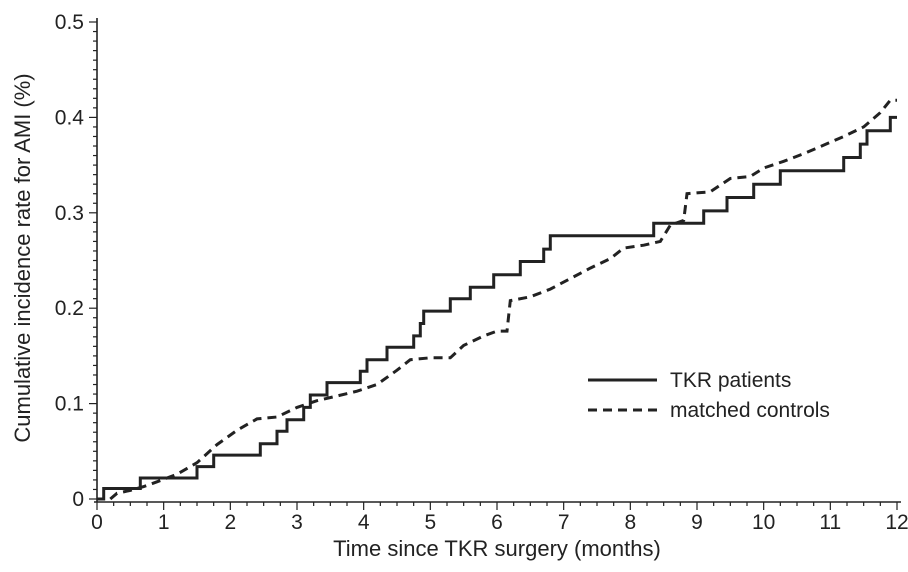  What do you see at coordinates (763, 522) in the screenshot?
I see `x-tick-label: 10` at bounding box center [763, 522].